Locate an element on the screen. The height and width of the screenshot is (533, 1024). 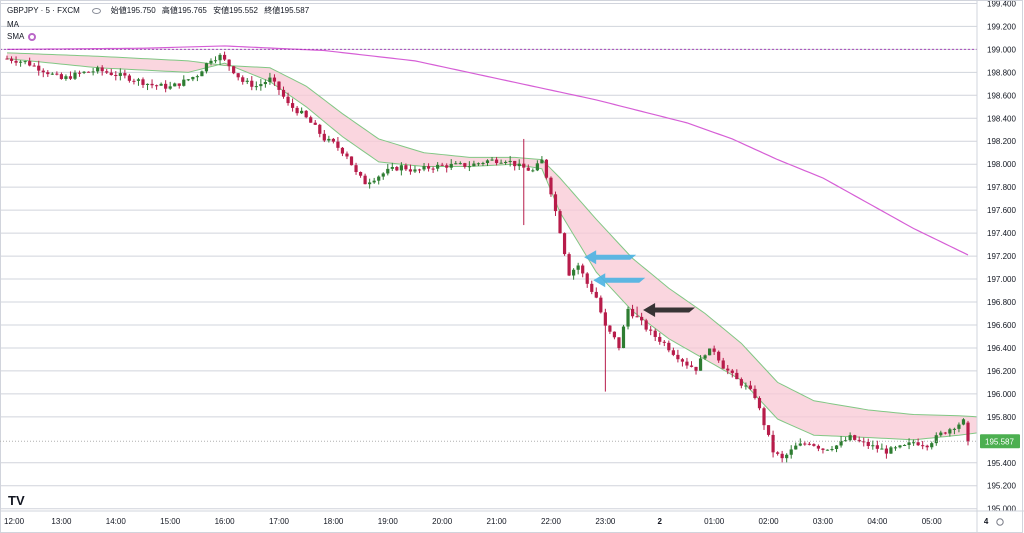
settings-gear-icon is located at coordinates (1000, 522).